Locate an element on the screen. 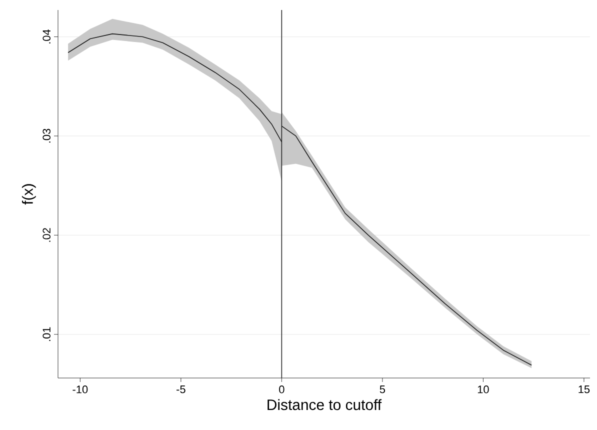 Image resolution: width=597 pixels, height=430 pixels. x-tick-label: 5 is located at coordinates (383, 390).